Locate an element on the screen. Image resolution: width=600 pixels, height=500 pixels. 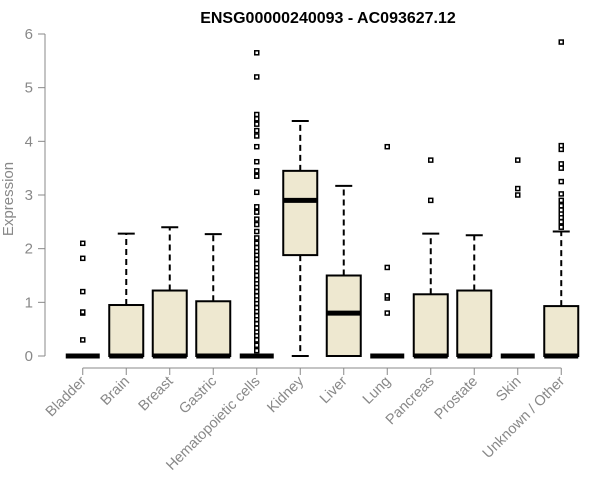
x-tick-label: Prostate is located at coordinates (456, 398).